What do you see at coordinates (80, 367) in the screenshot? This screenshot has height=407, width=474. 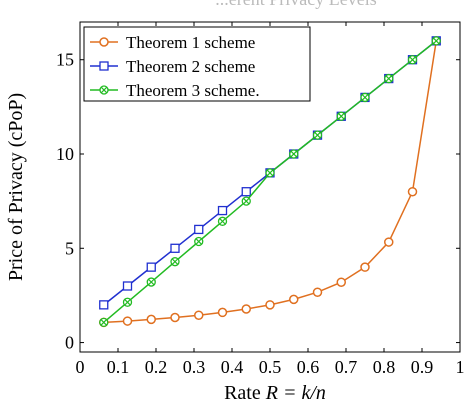 I see `x-tick-label: 0` at bounding box center [80, 367].